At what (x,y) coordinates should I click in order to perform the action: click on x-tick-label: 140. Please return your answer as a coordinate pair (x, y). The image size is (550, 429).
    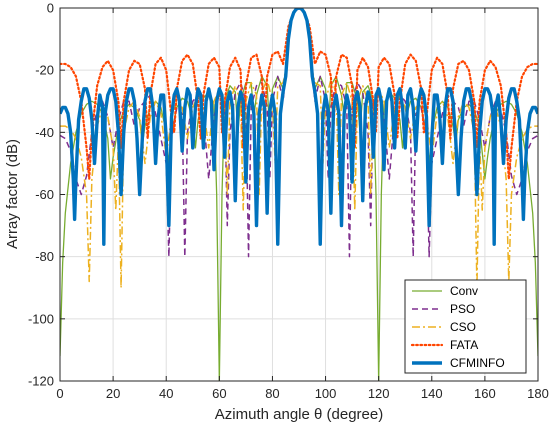
    Looking at the image, I should click on (432, 393).